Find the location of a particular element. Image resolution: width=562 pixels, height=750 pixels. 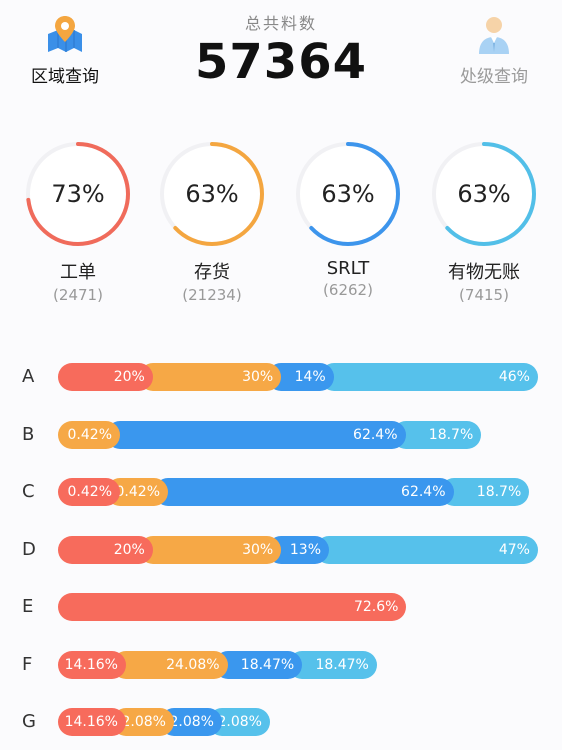

gauge-count: (2471) is located at coordinates (78, 295).